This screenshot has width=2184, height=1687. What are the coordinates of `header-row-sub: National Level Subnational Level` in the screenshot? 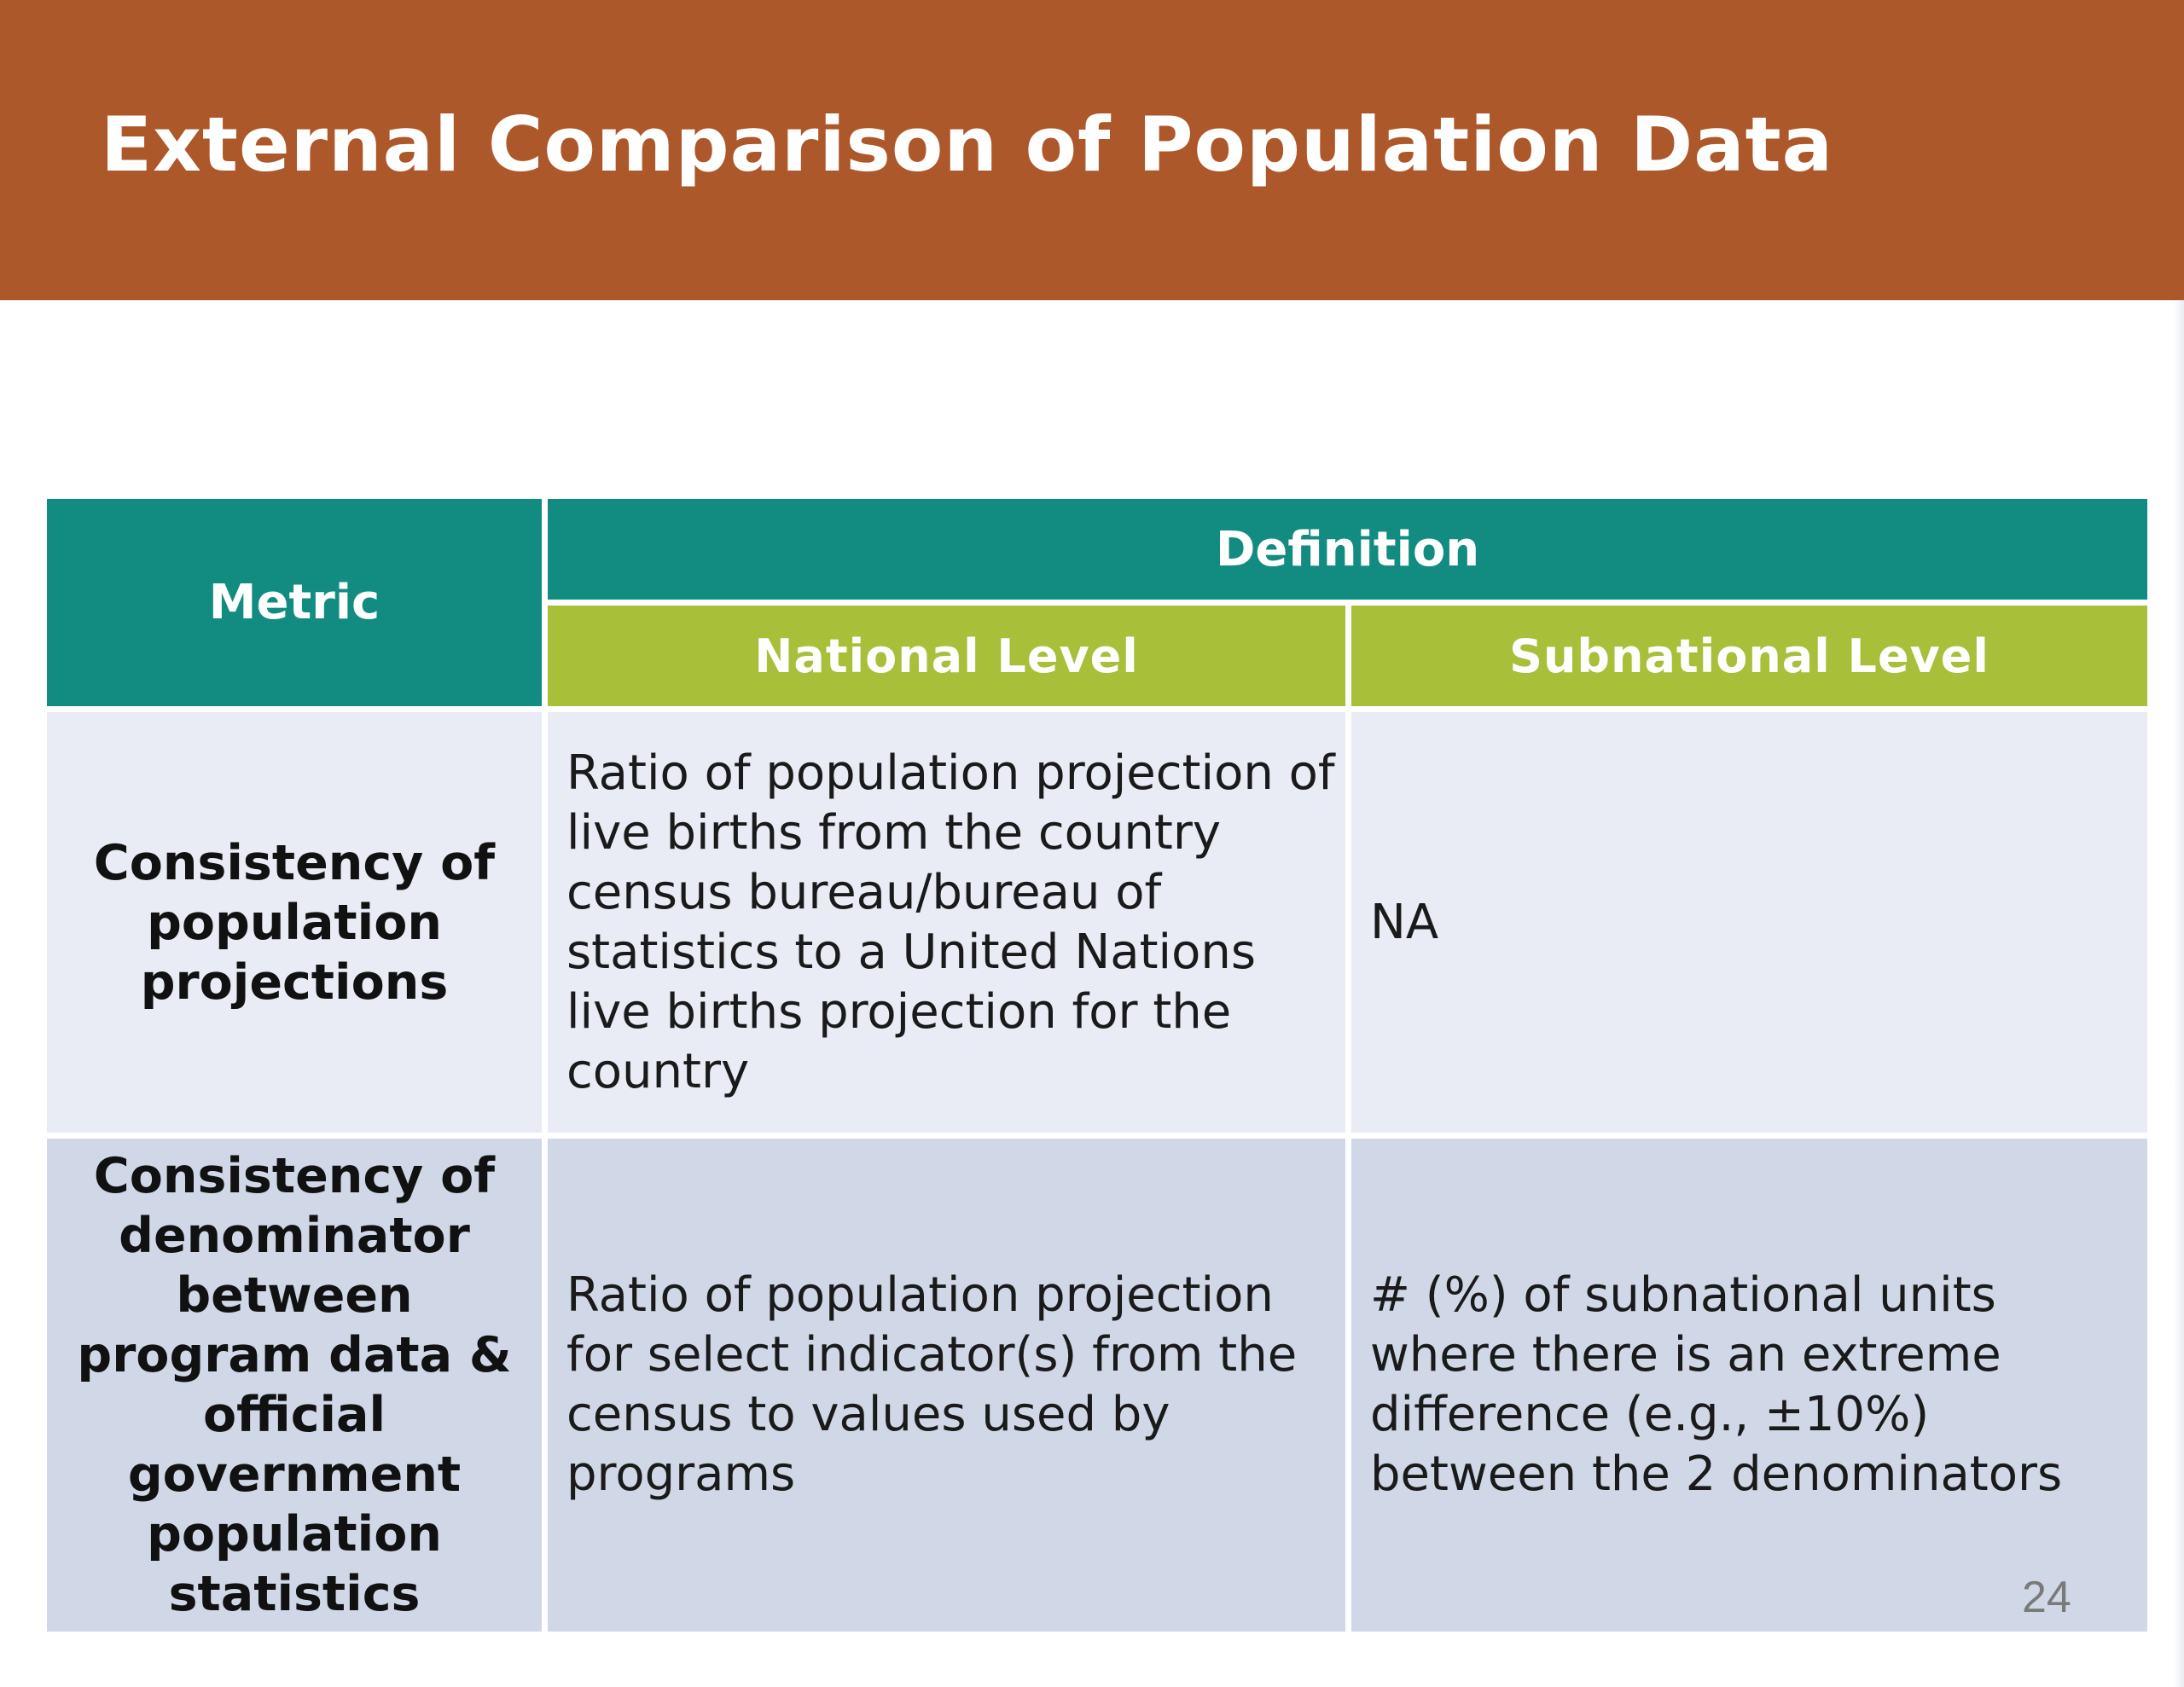 It's located at (1097, 656).